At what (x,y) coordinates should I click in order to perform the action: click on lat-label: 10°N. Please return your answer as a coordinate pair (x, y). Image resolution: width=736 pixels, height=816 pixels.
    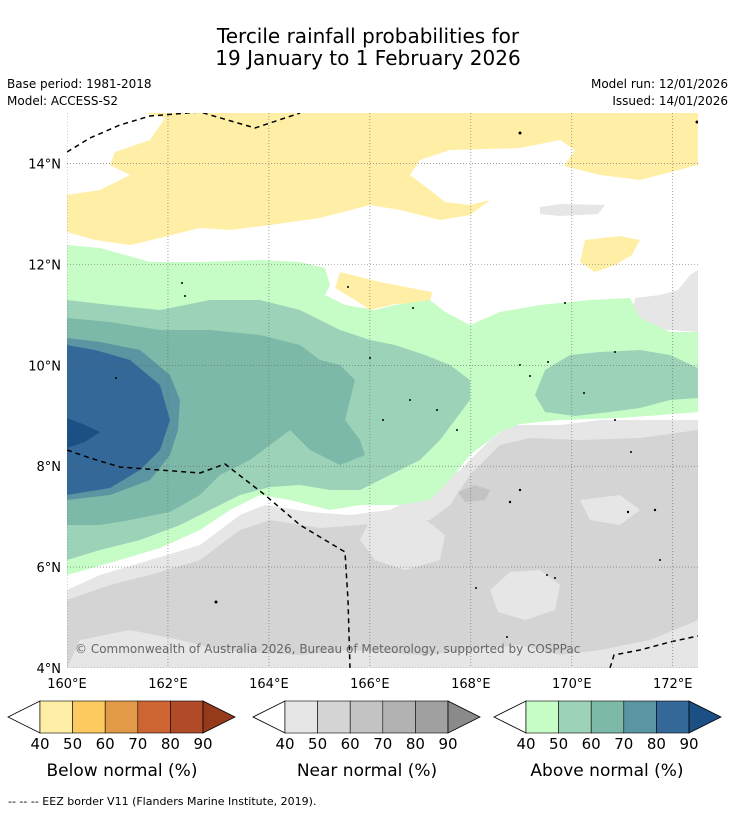
    Looking at the image, I should click on (44, 366).